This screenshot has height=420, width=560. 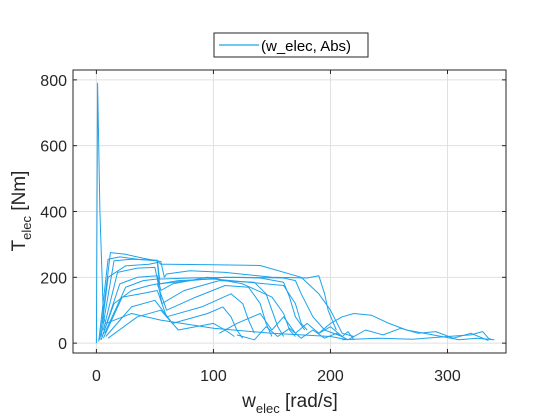 What do you see at coordinates (447, 376) in the screenshot?
I see `x-tick-label: 300` at bounding box center [447, 376].